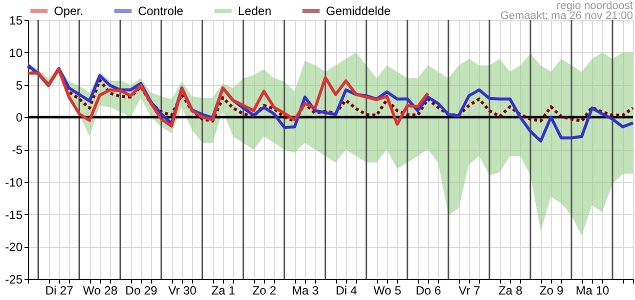 The image size is (635, 300). I want to click on y-tick-label: -10, so click(14, 182).